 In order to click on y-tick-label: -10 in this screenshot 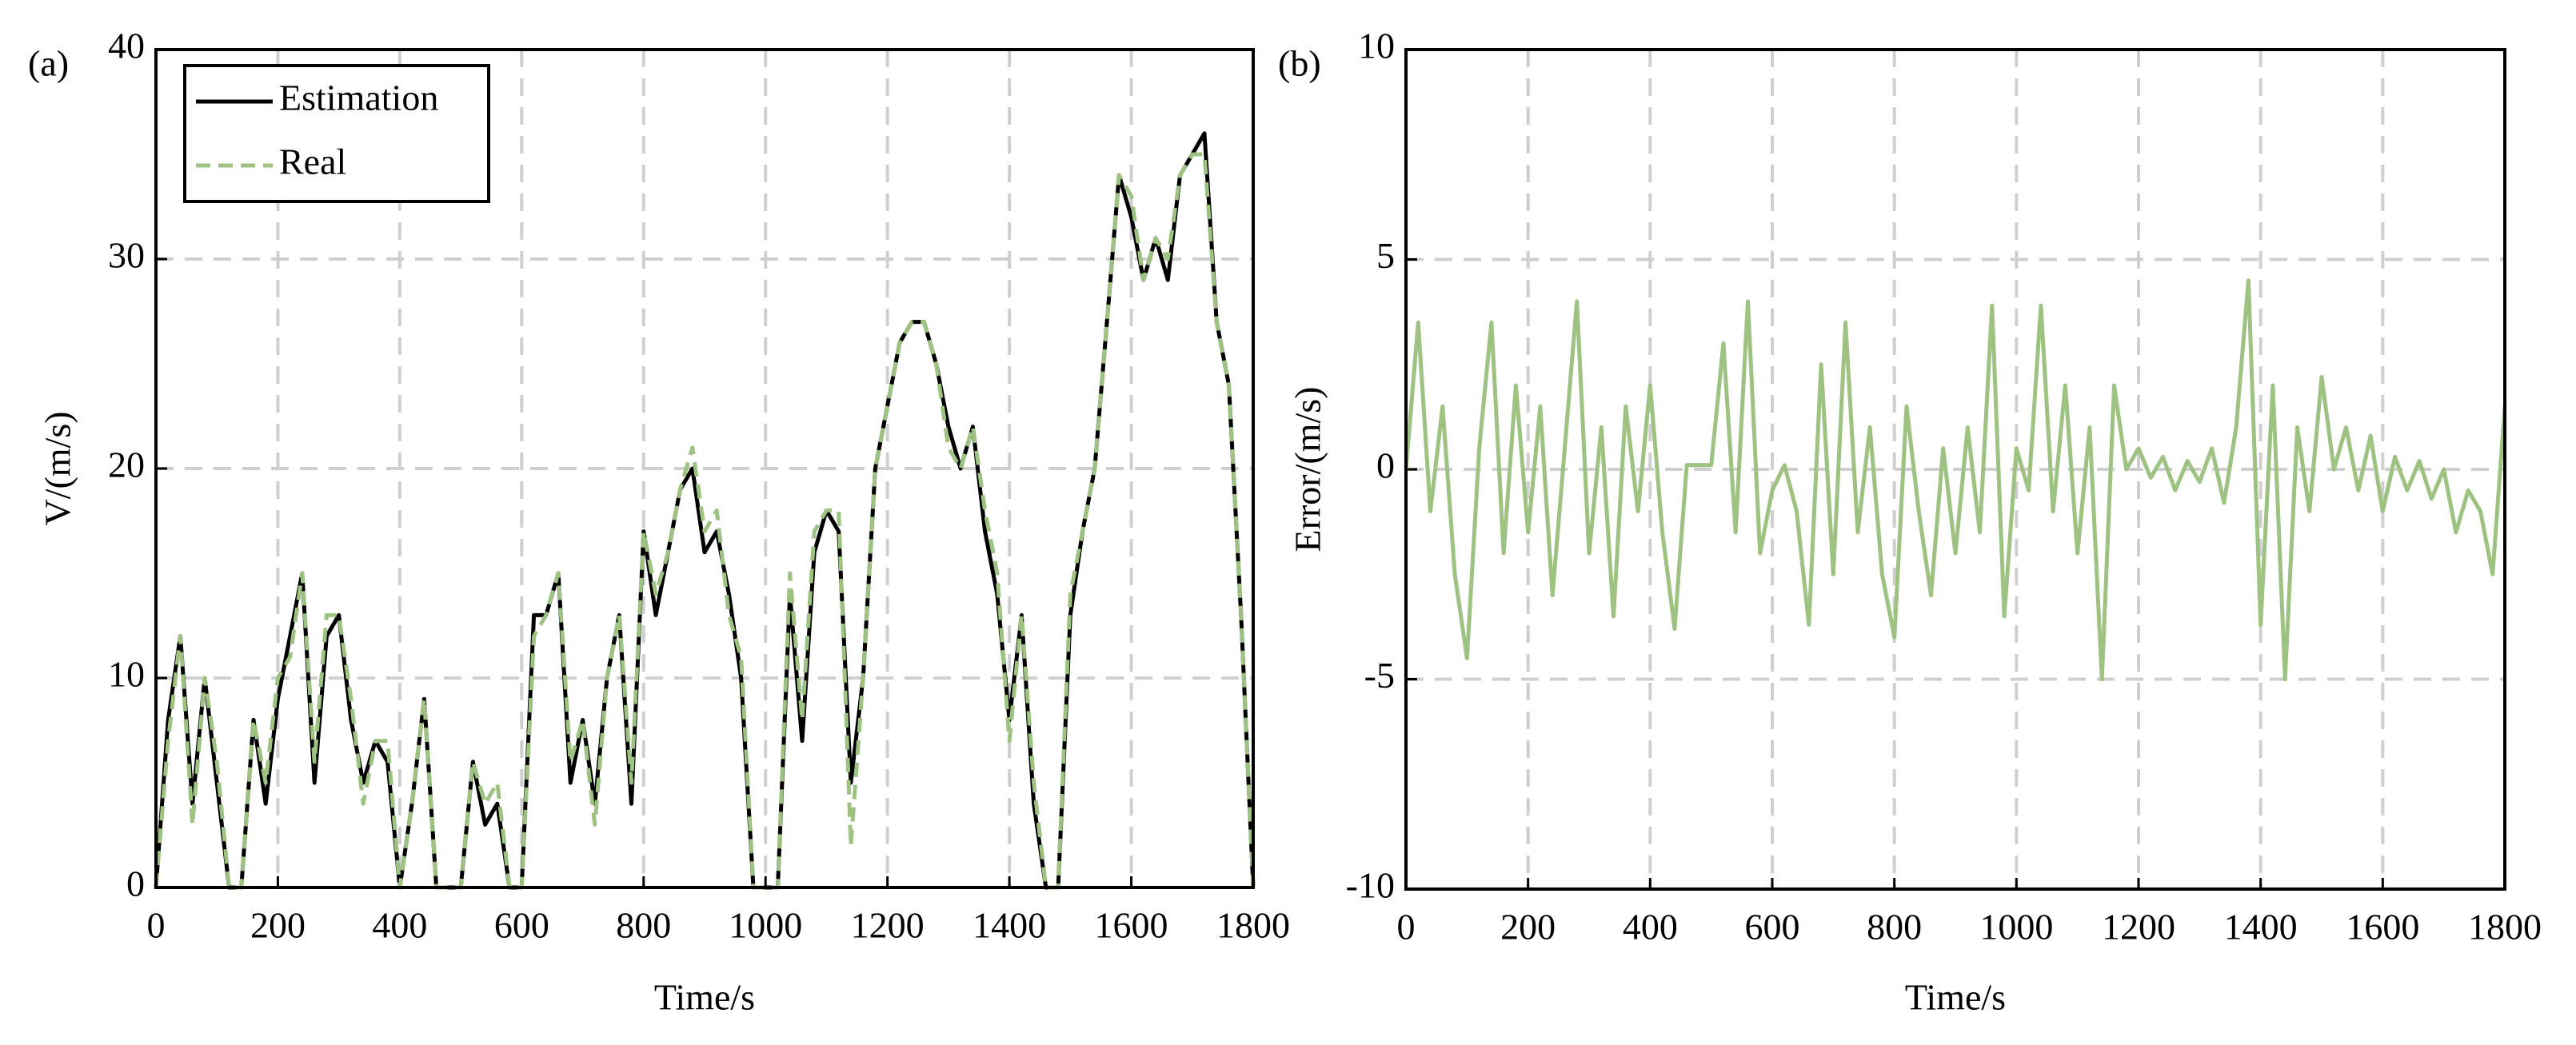, I will do `click(1371, 885)`.